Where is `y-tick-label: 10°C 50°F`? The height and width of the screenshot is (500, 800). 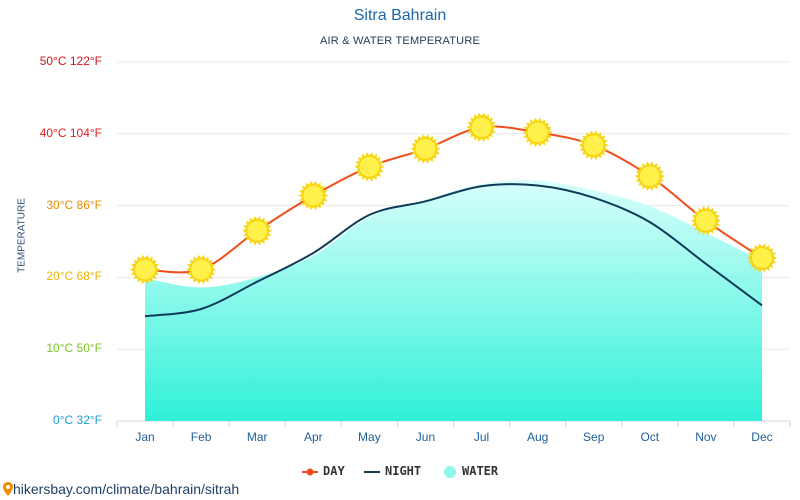
y-tick-label: 10°C 50°F is located at coordinates (74, 348).